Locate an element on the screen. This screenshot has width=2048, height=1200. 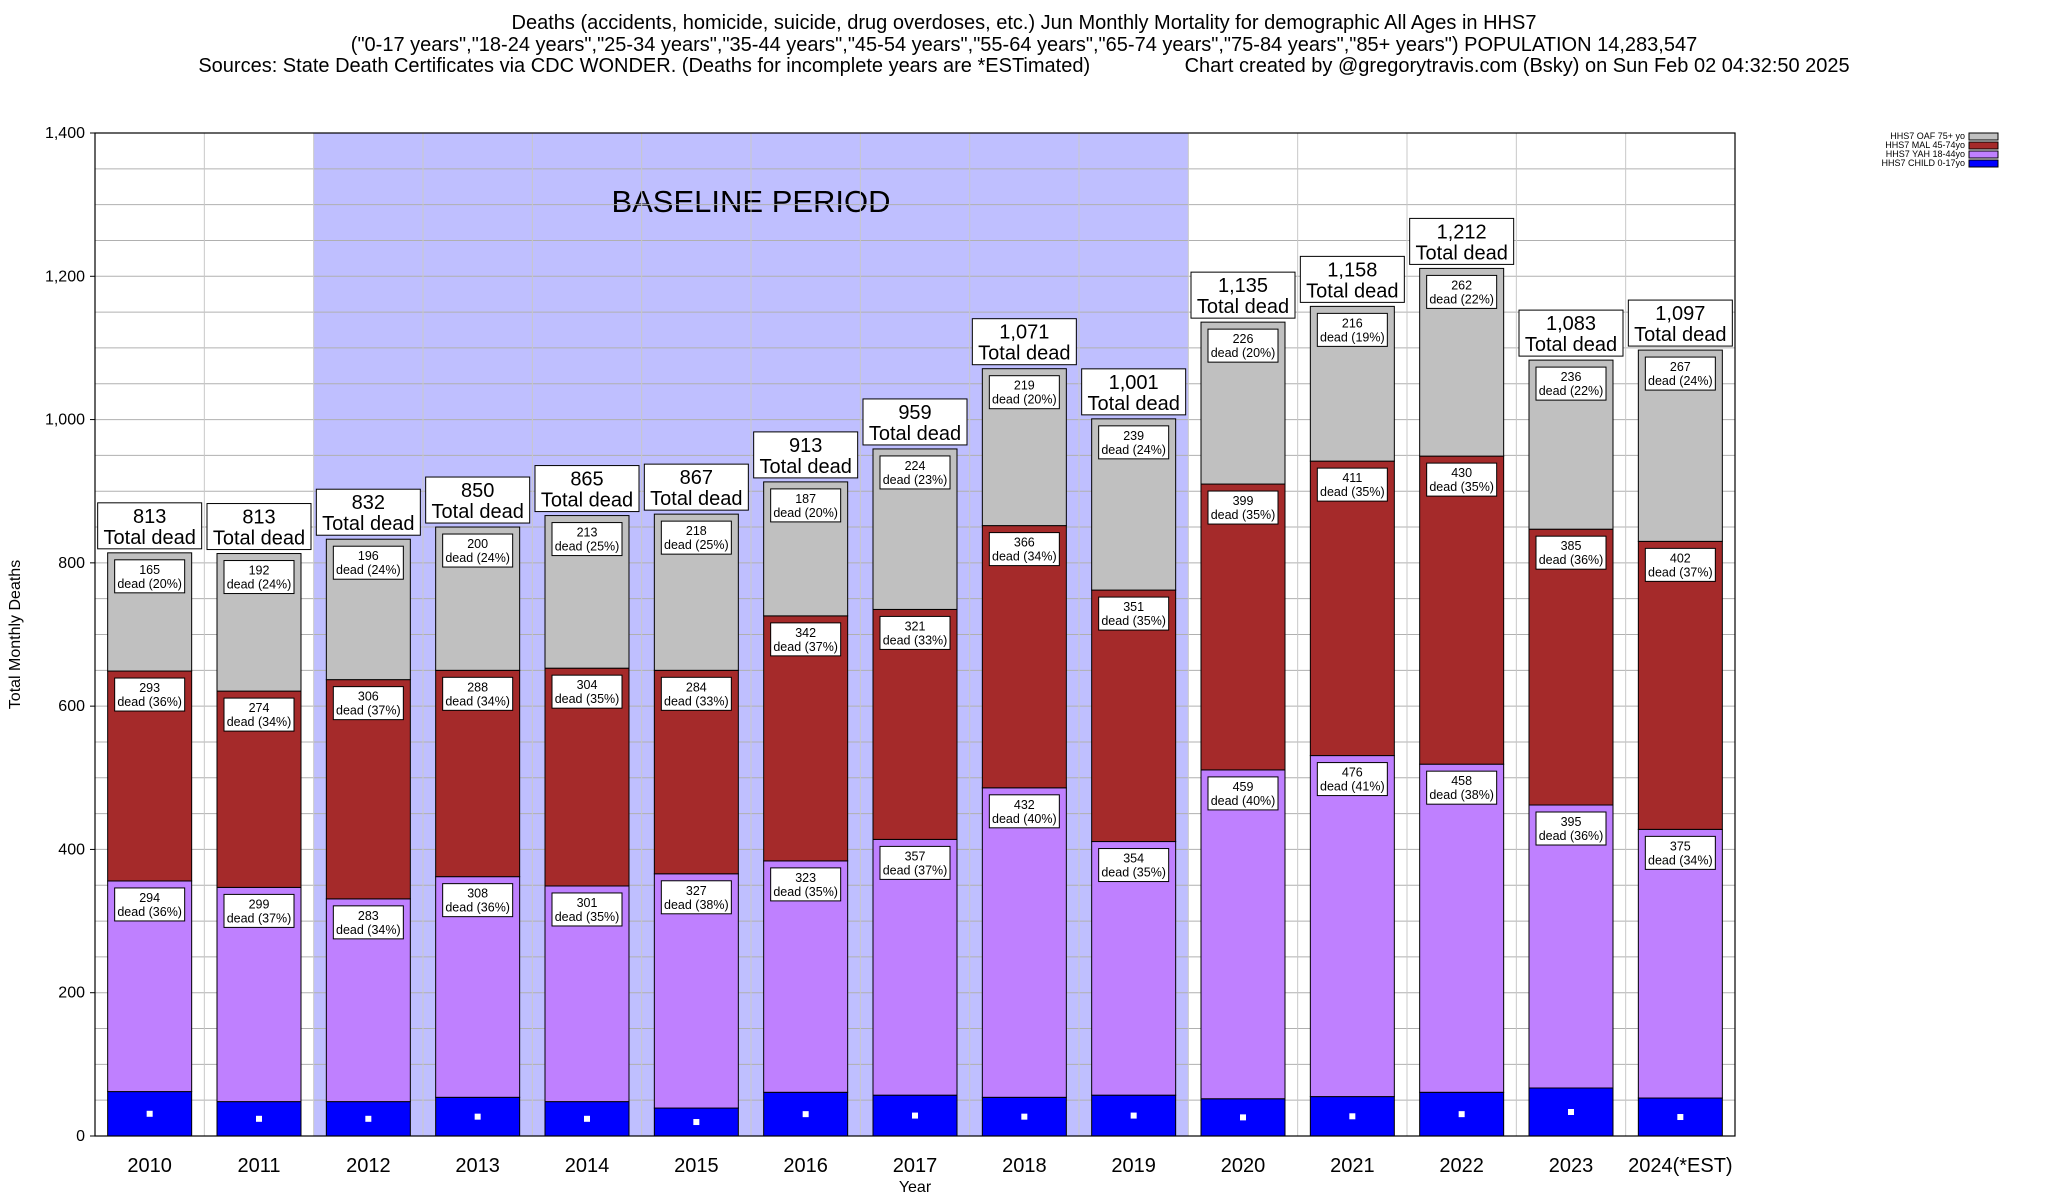
segment-value-label: 395 is located at coordinates (1571, 822).